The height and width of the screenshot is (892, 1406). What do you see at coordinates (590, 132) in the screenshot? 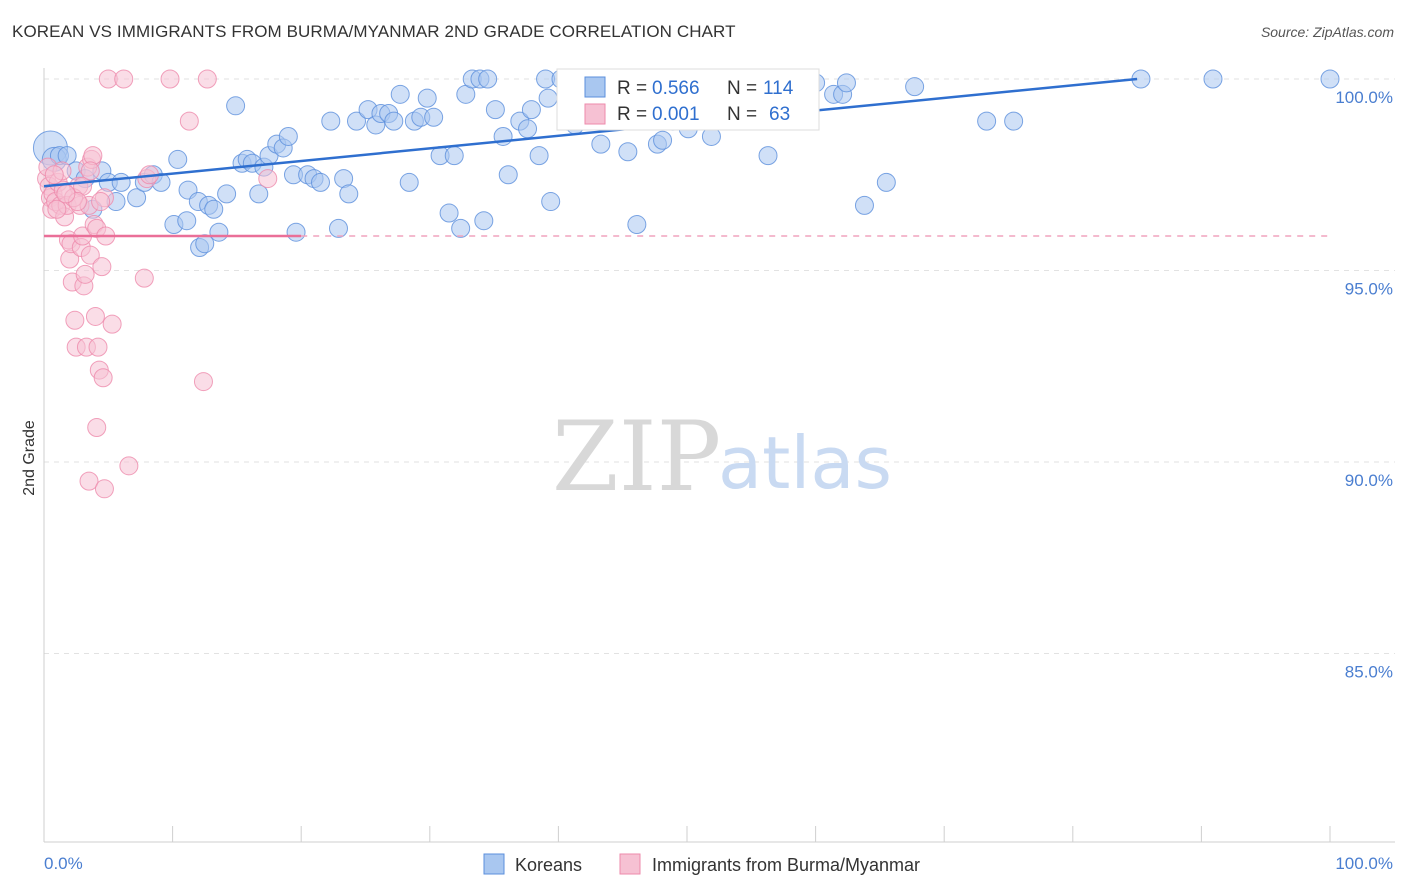
I see `korean-trend-line` at bounding box center [590, 132].